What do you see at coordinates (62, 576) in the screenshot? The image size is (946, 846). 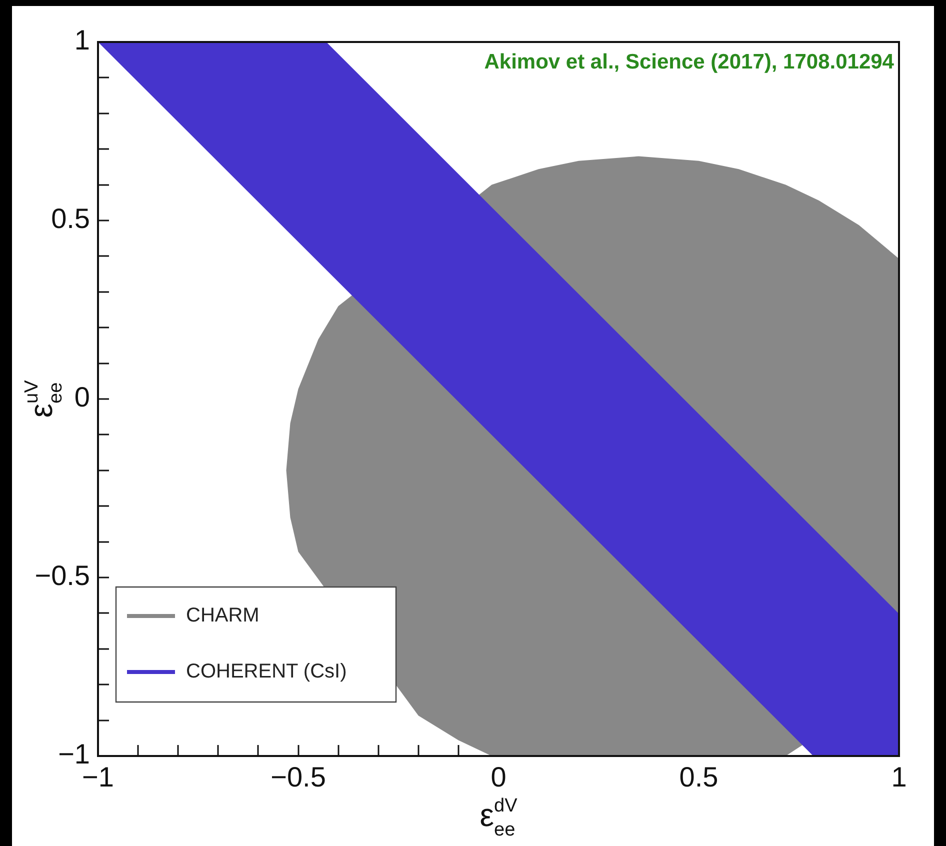 I see `y-tick-label: −0.5` at bounding box center [62, 576].